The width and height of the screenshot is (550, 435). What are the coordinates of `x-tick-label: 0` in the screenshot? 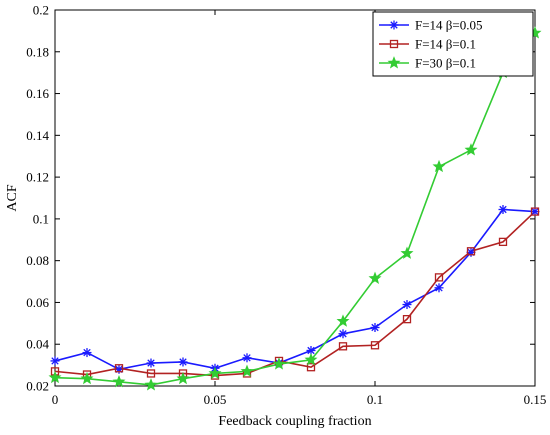 It's located at (55, 399).